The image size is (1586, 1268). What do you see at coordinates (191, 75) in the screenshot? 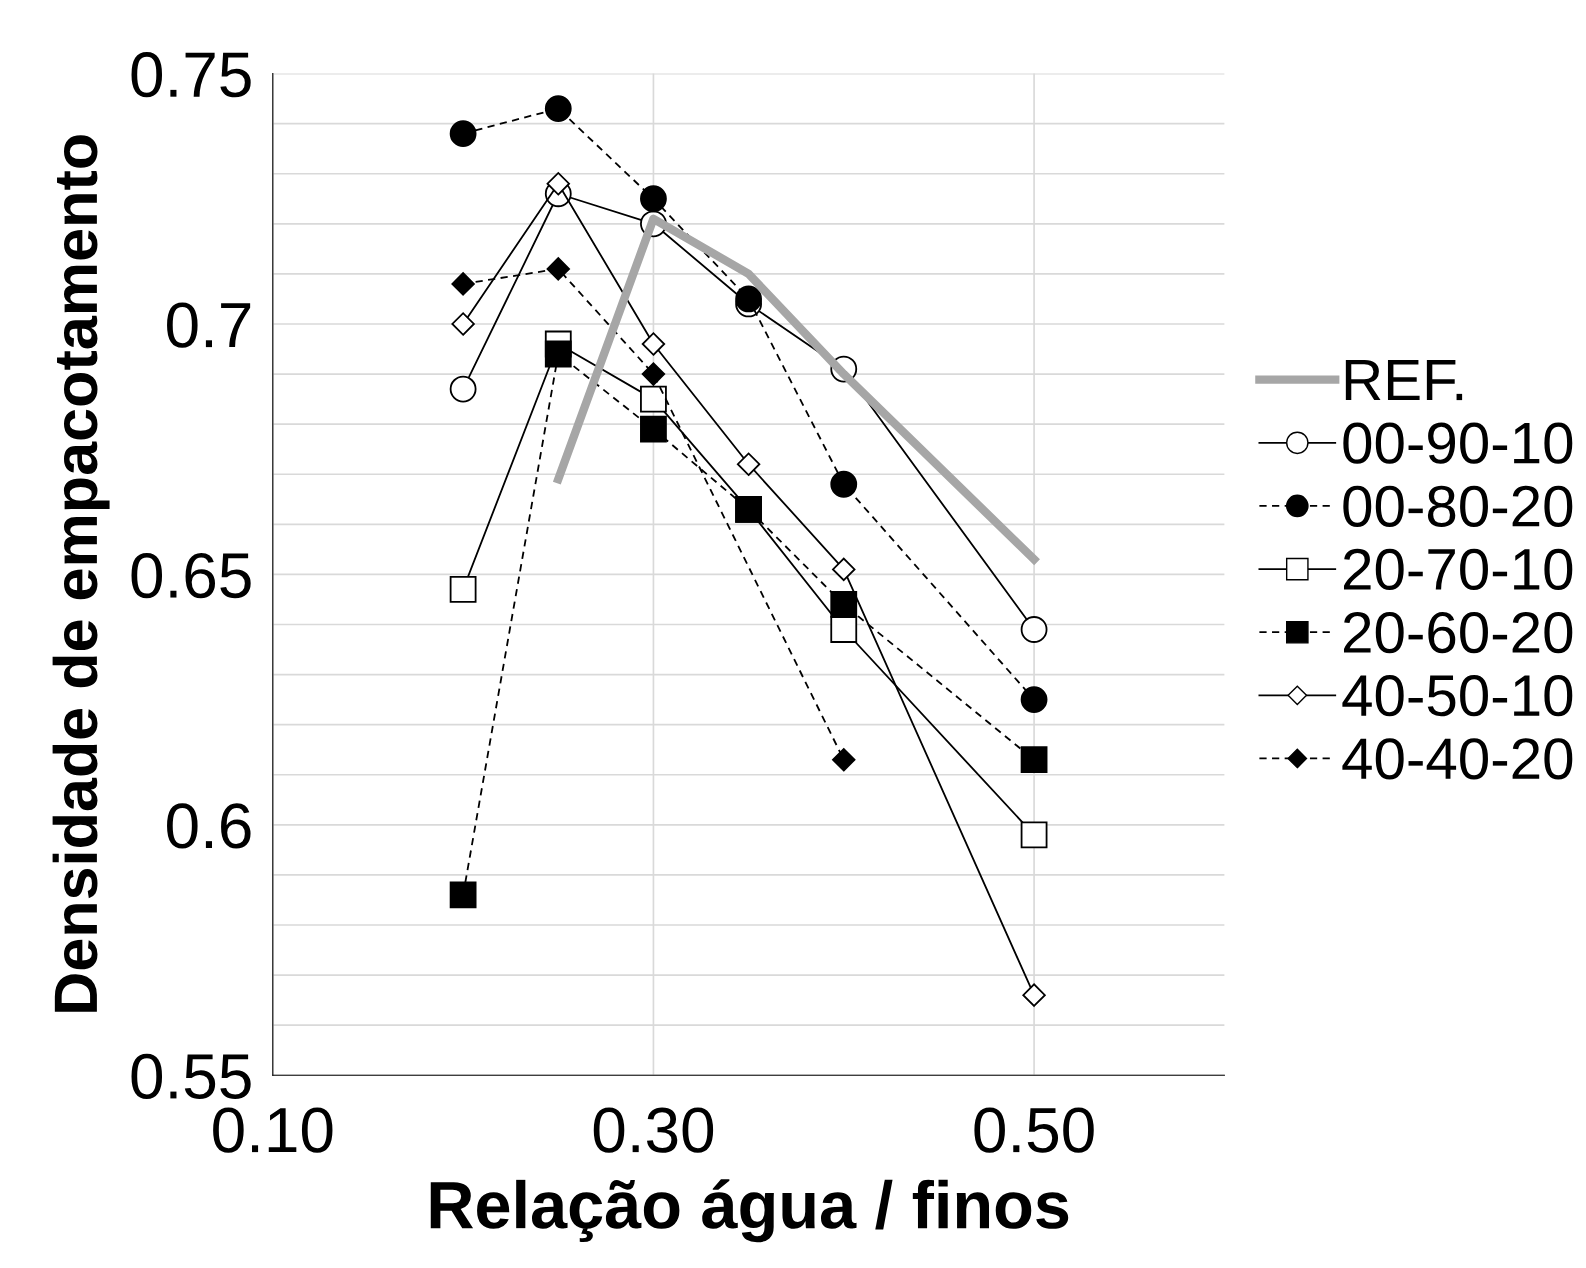
I see `y-tick-label: 0.75` at bounding box center [191, 75].